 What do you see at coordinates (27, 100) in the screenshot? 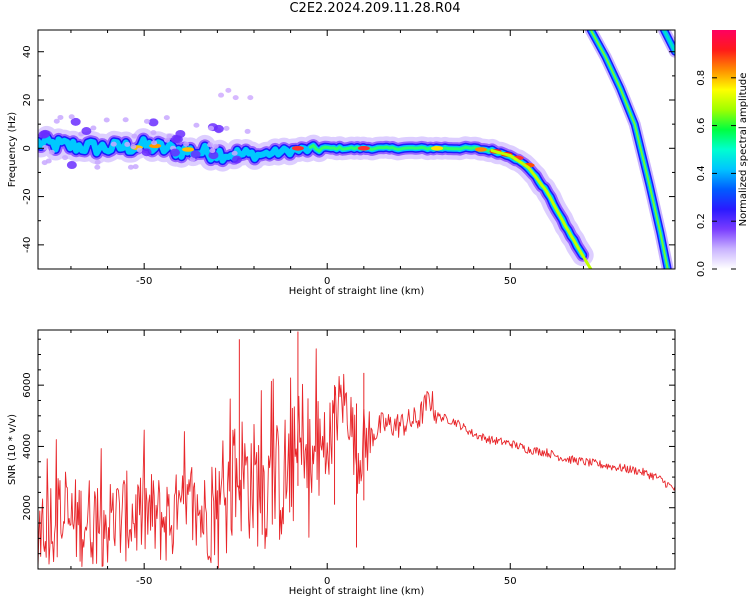
I see `y-tick-label: 20` at bounding box center [27, 100].